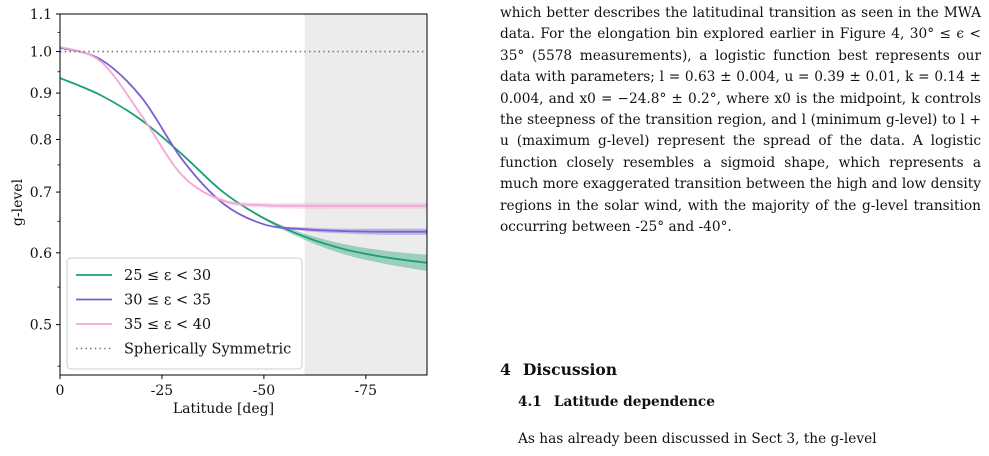  I want to click on section-number: 4, so click(505, 369).